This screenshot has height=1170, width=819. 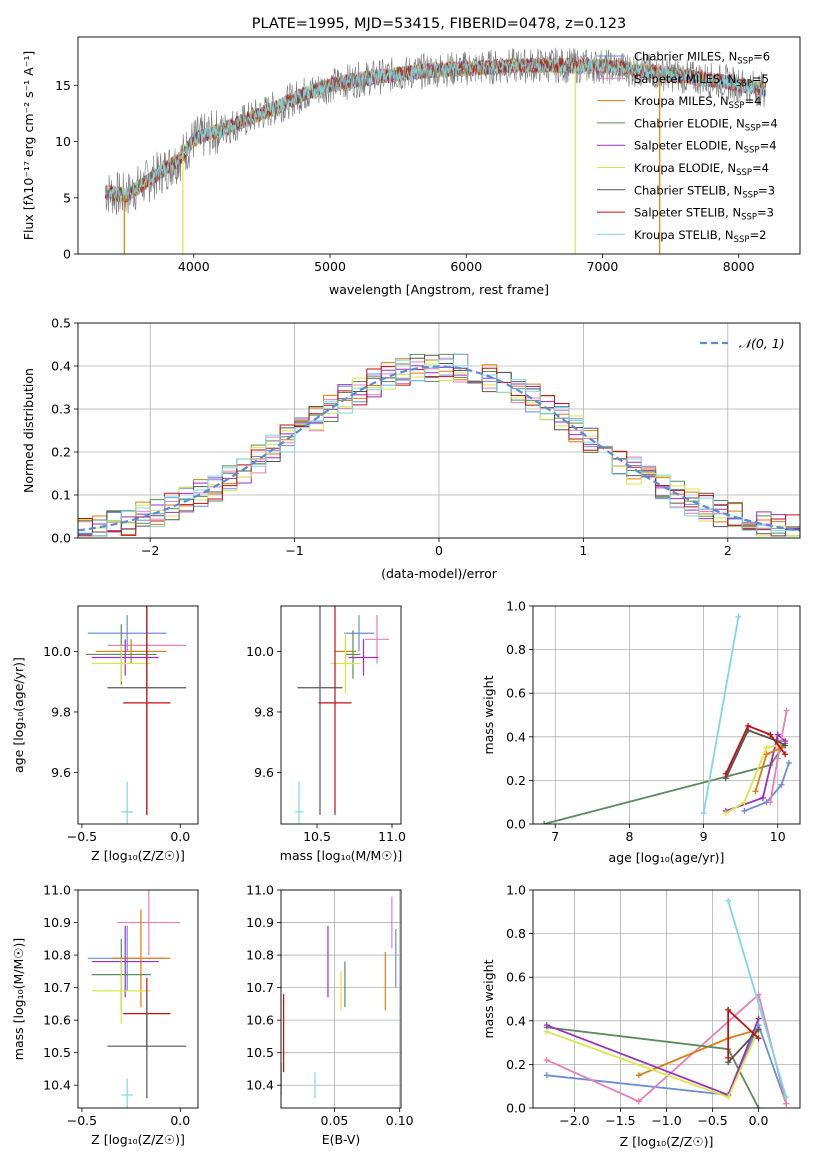 I want to click on weight-vs-Z-plot-area, so click(x=666, y=999).